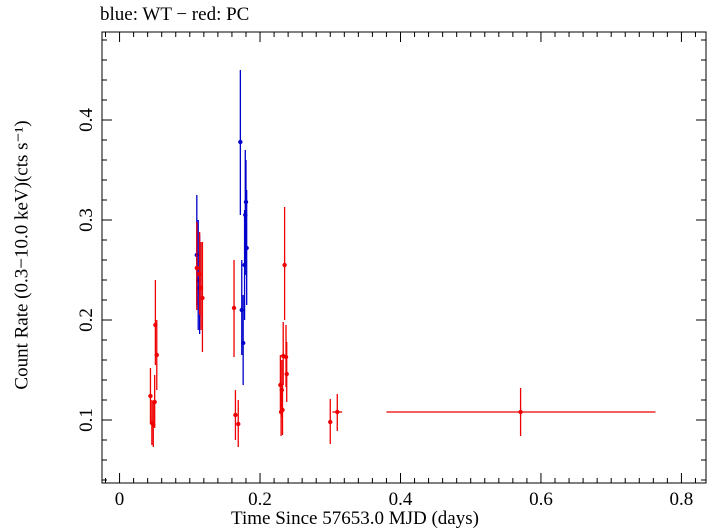 The height and width of the screenshot is (532, 710). I want to click on x-tick-label: 0, so click(120, 499).